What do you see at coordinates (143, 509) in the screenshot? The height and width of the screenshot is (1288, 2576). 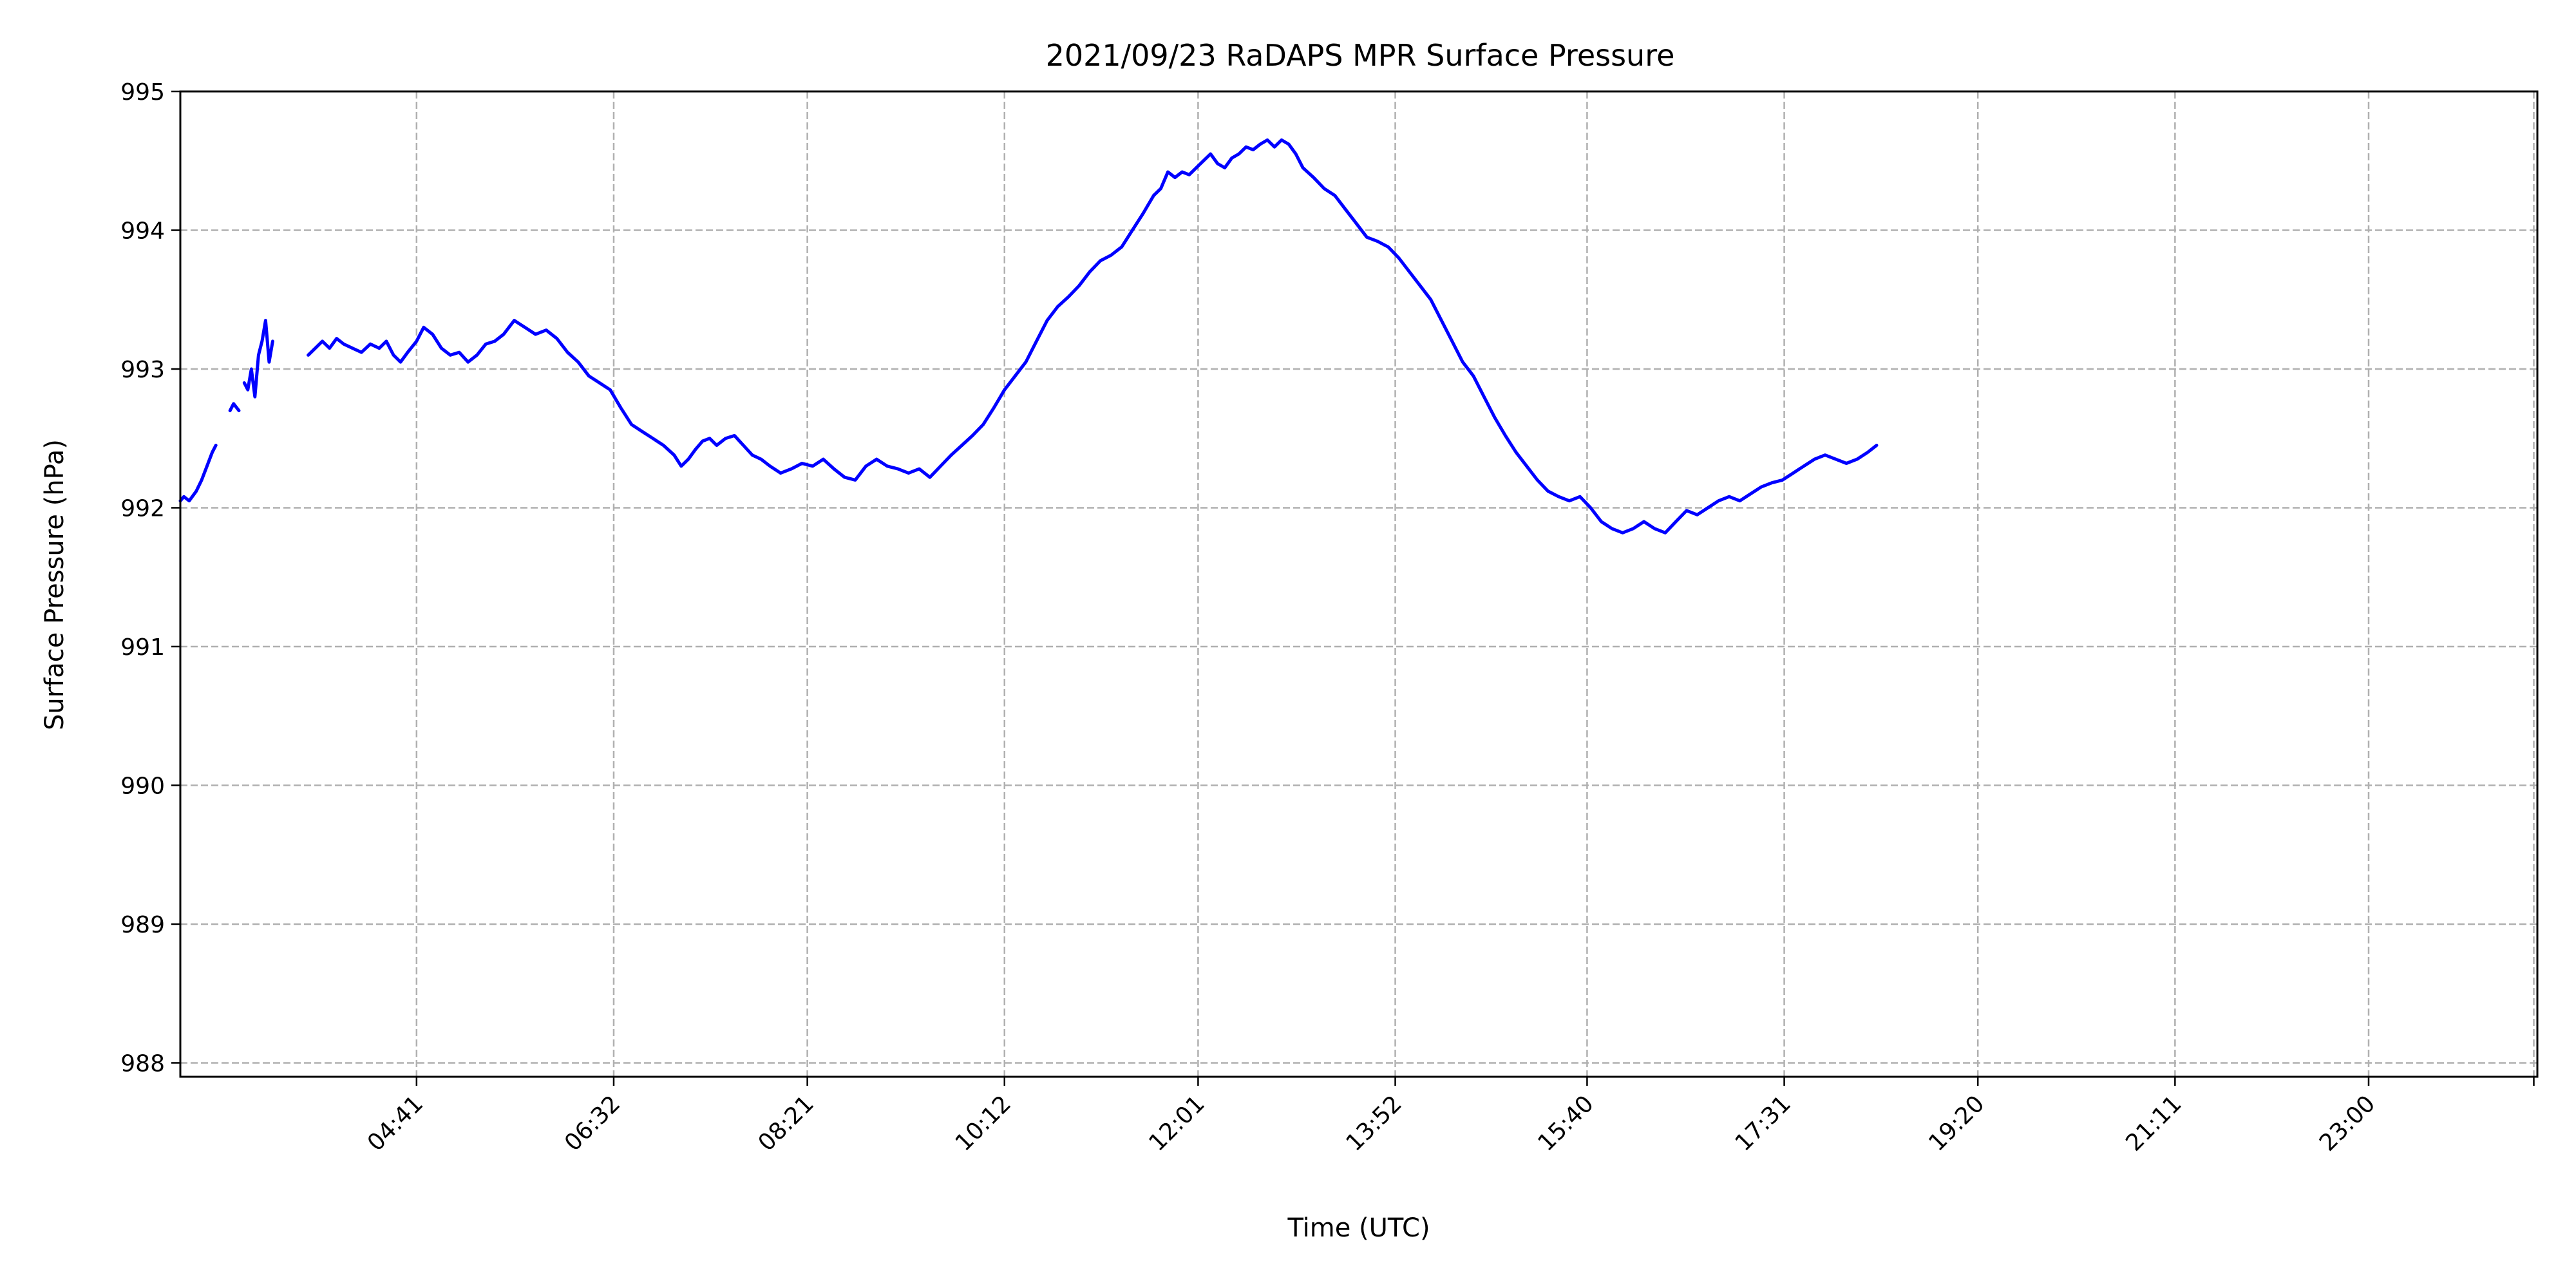 I see `y-tick-label: 992` at bounding box center [143, 509].